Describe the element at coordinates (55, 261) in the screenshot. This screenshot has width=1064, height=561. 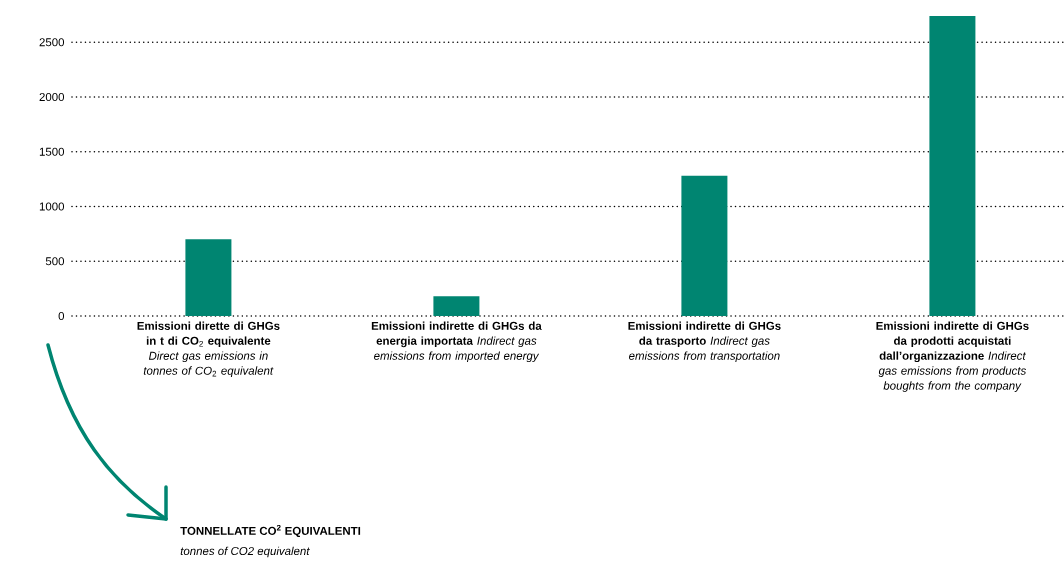
I see `y-tick-label: 500` at that location.